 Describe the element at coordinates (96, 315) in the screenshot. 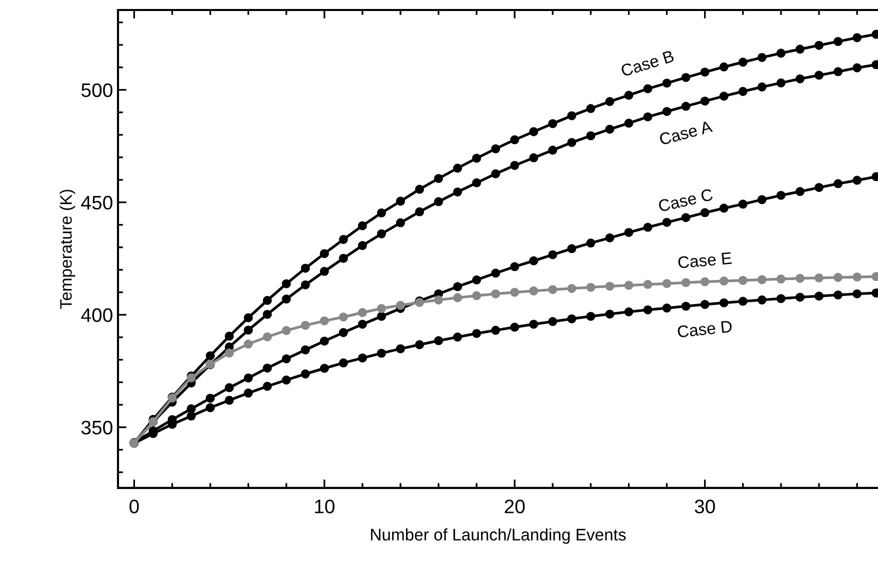

I see `y-tick-label: 400` at that location.